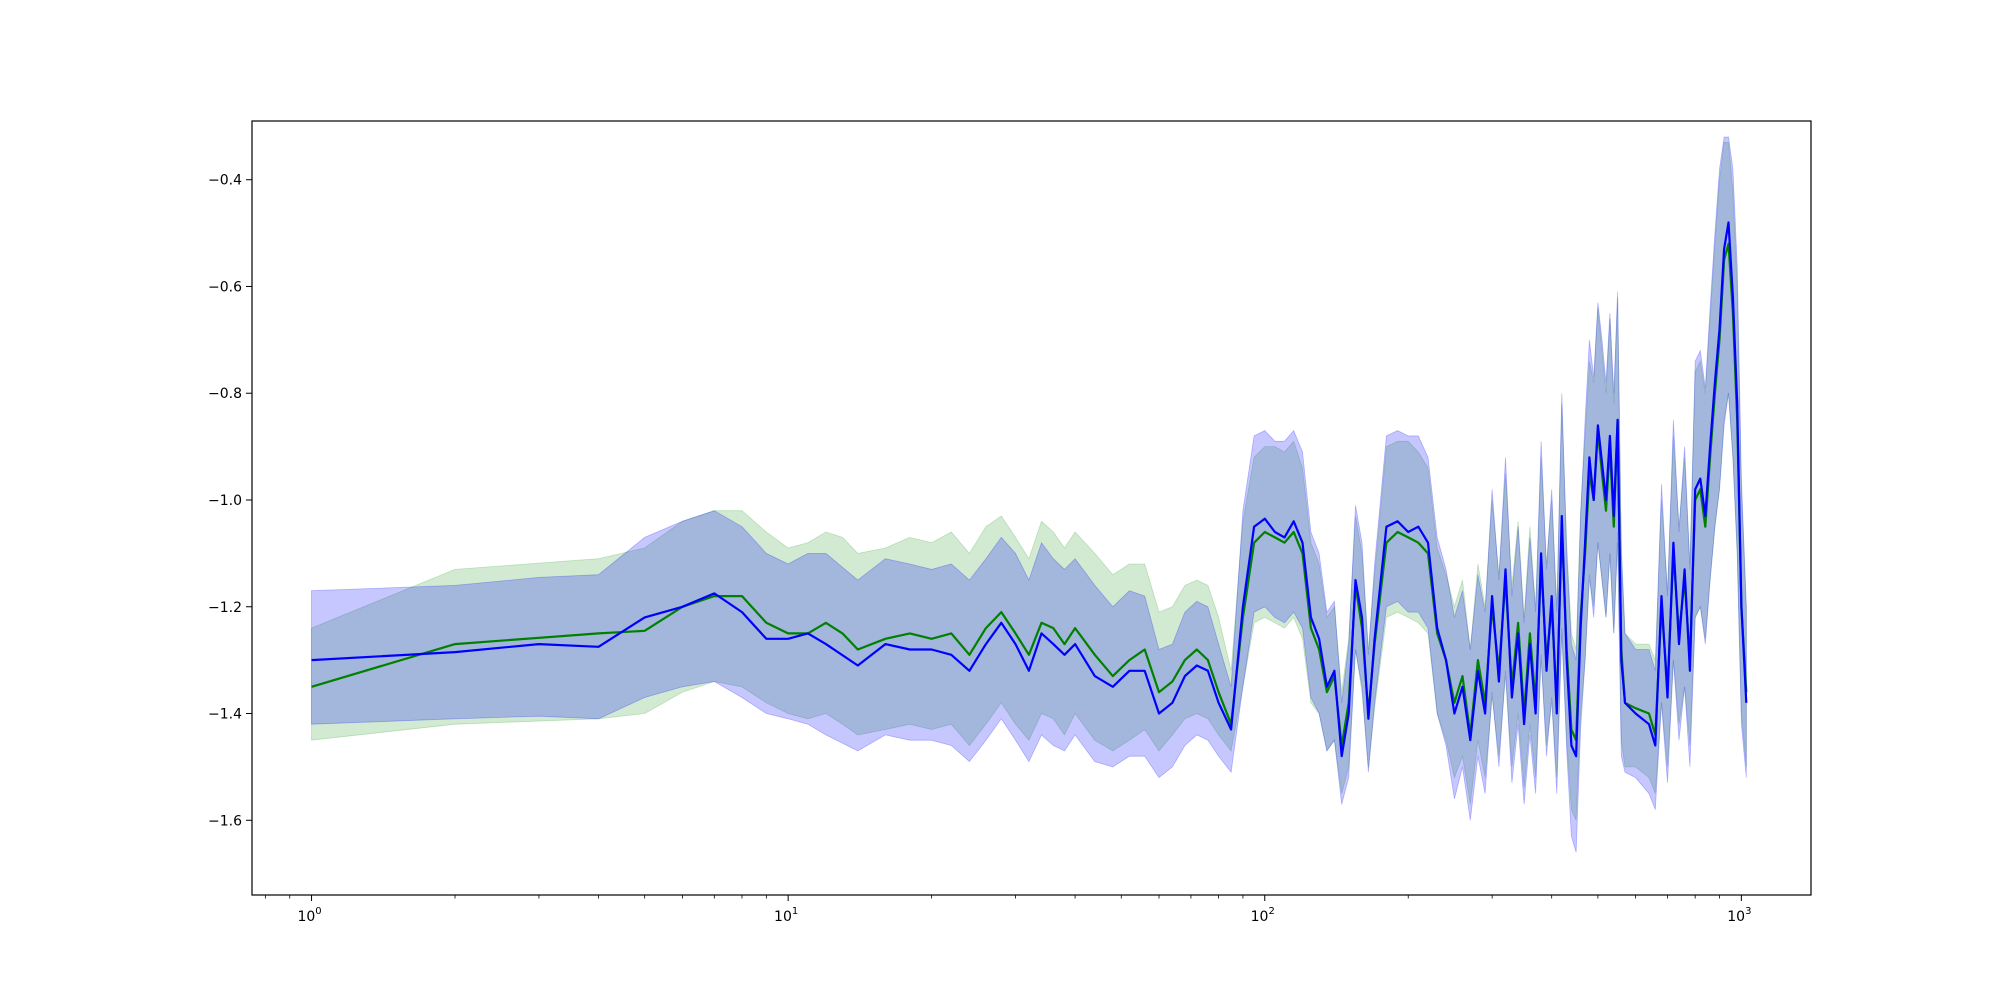 The height and width of the screenshot is (1000, 2000). I want to click on x-tick-label: 10¹, so click(786, 915).